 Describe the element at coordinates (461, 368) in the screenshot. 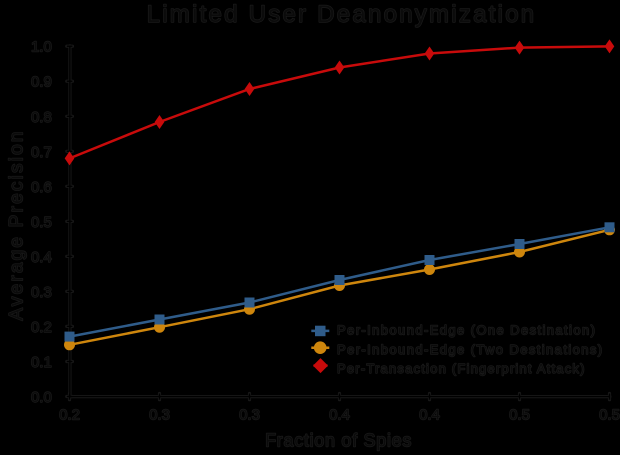

I see `svg-text:Per-Transaction (Fingerprint A: Per-Transaction (Fingerprint Attack)` at that location.